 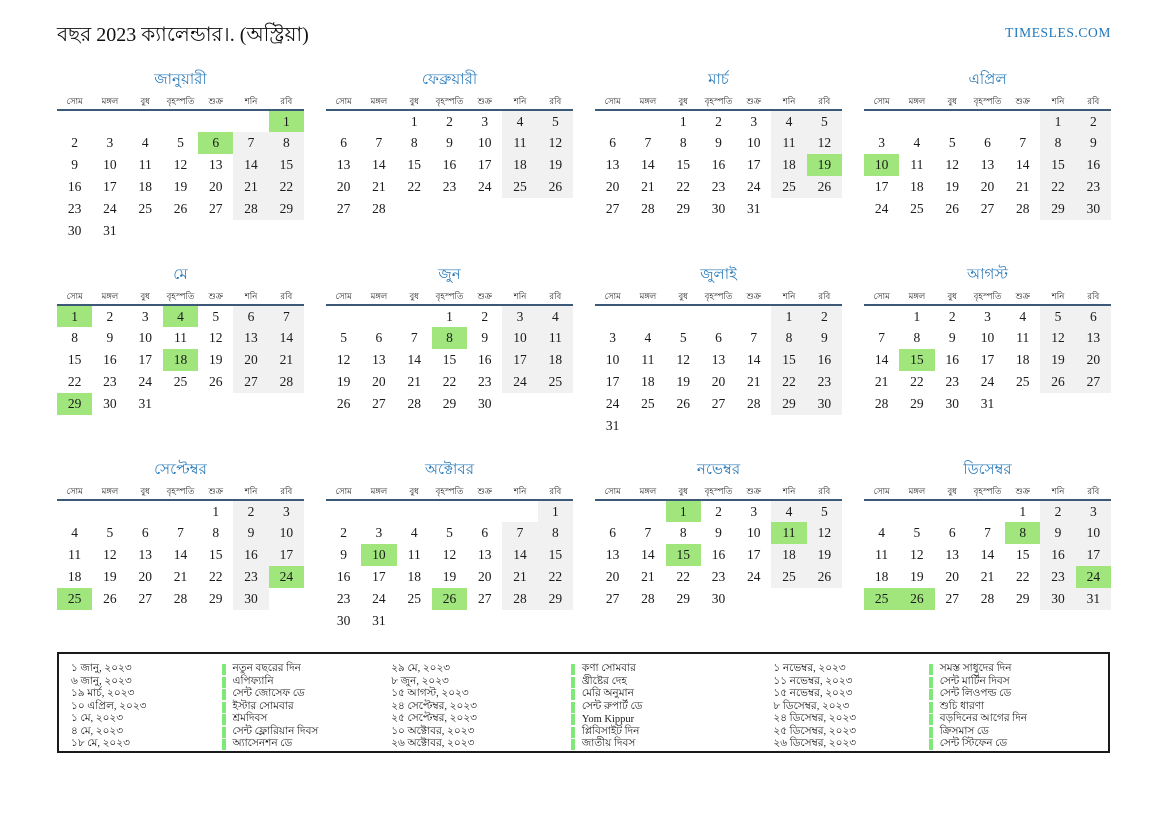 I want to click on day-cell: 13, so click(x=485, y=554).